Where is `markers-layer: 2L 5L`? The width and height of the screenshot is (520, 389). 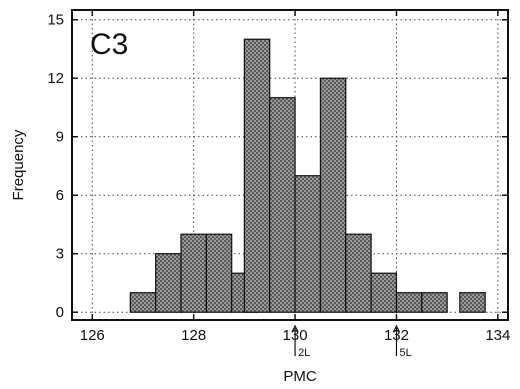 markers-layer: 2L 5L is located at coordinates (351, 341).